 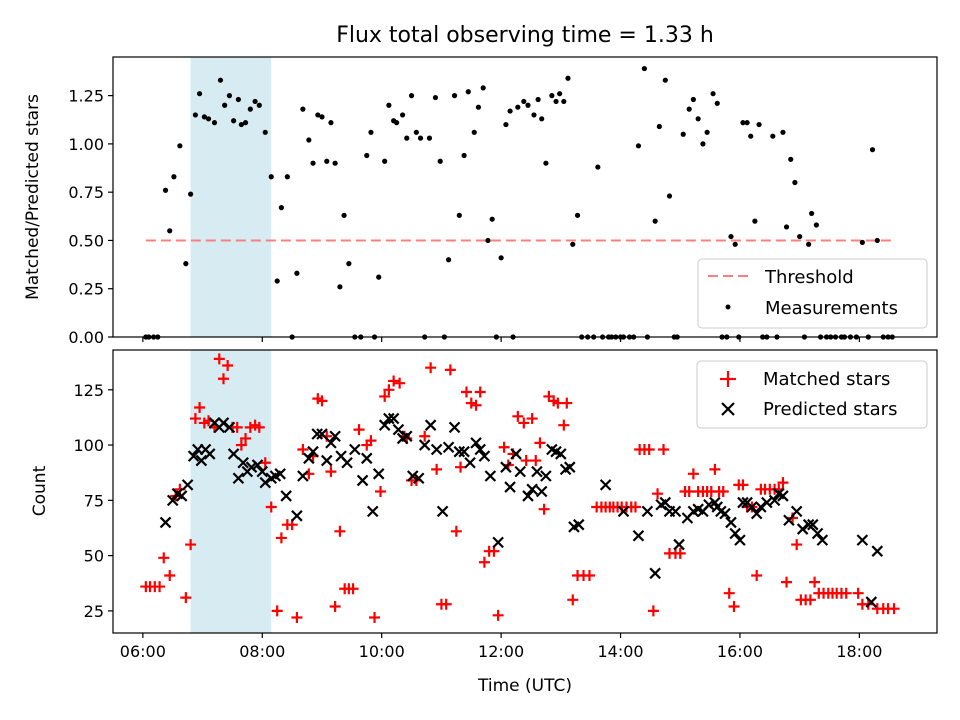 I want to click on y-tick-label: 1.00, so click(x=86, y=144).